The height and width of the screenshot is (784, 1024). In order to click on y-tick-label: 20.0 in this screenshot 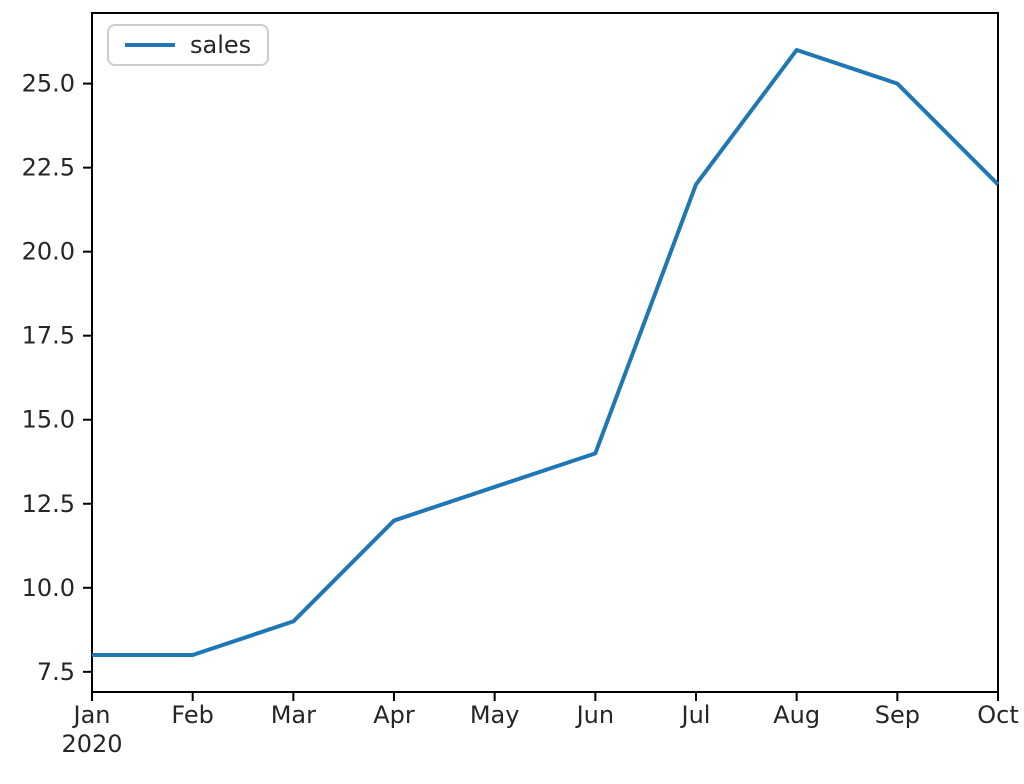, I will do `click(48, 252)`.